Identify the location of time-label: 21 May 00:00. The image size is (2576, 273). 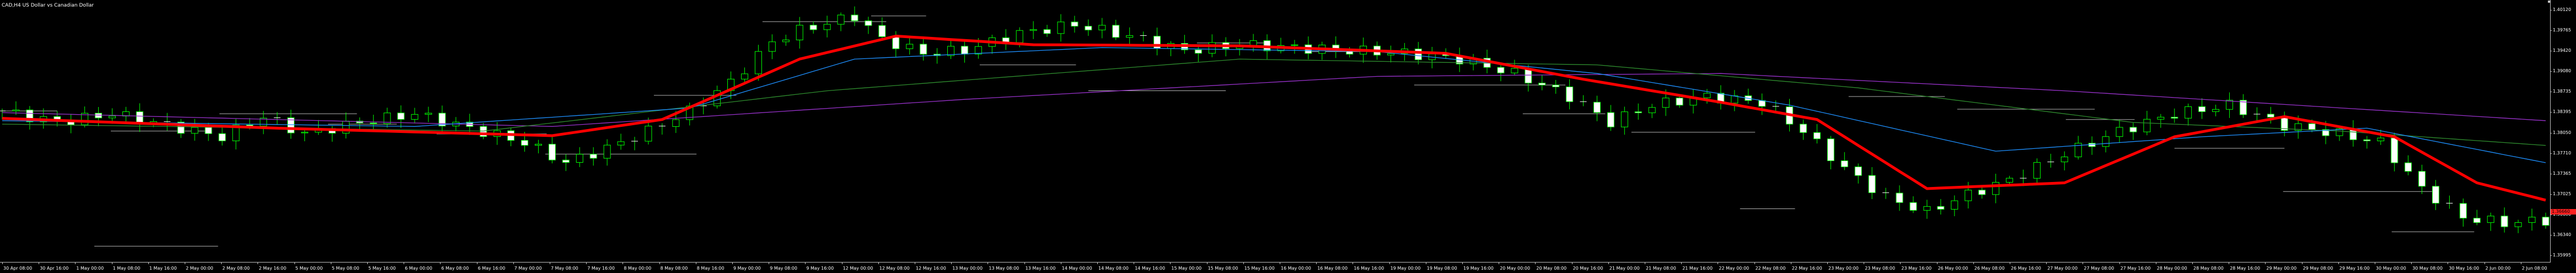
(1625, 268).